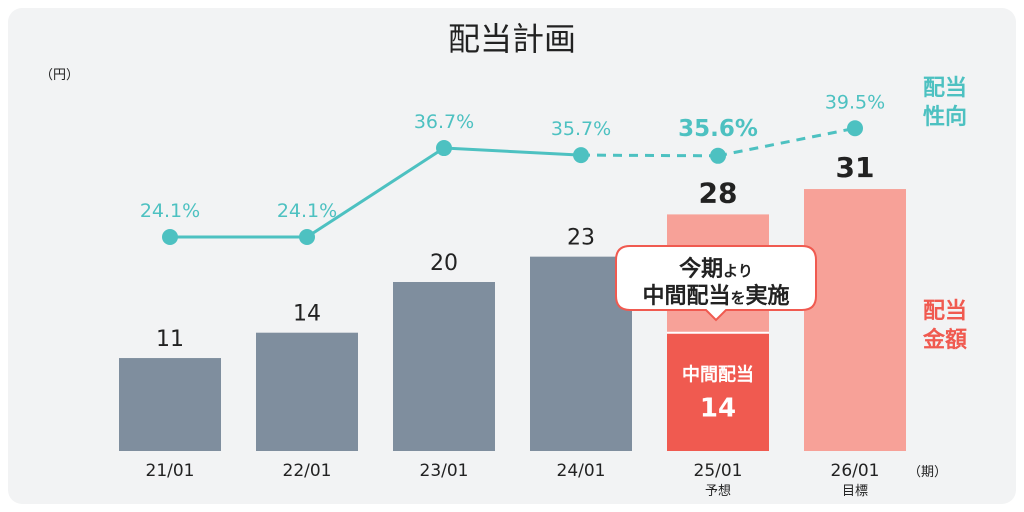  I want to click on interim-dividend-callout: 今期より 中間配当を実施, so click(716, 283).